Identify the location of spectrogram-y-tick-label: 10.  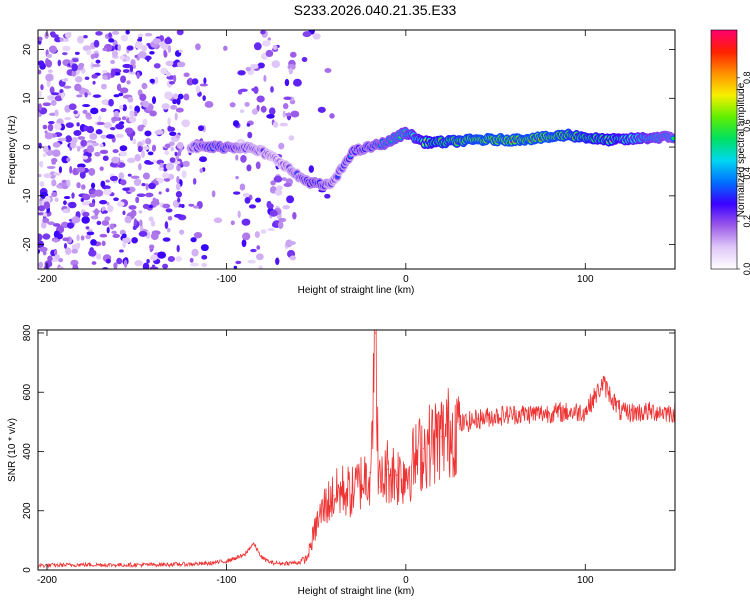
(27, 98).